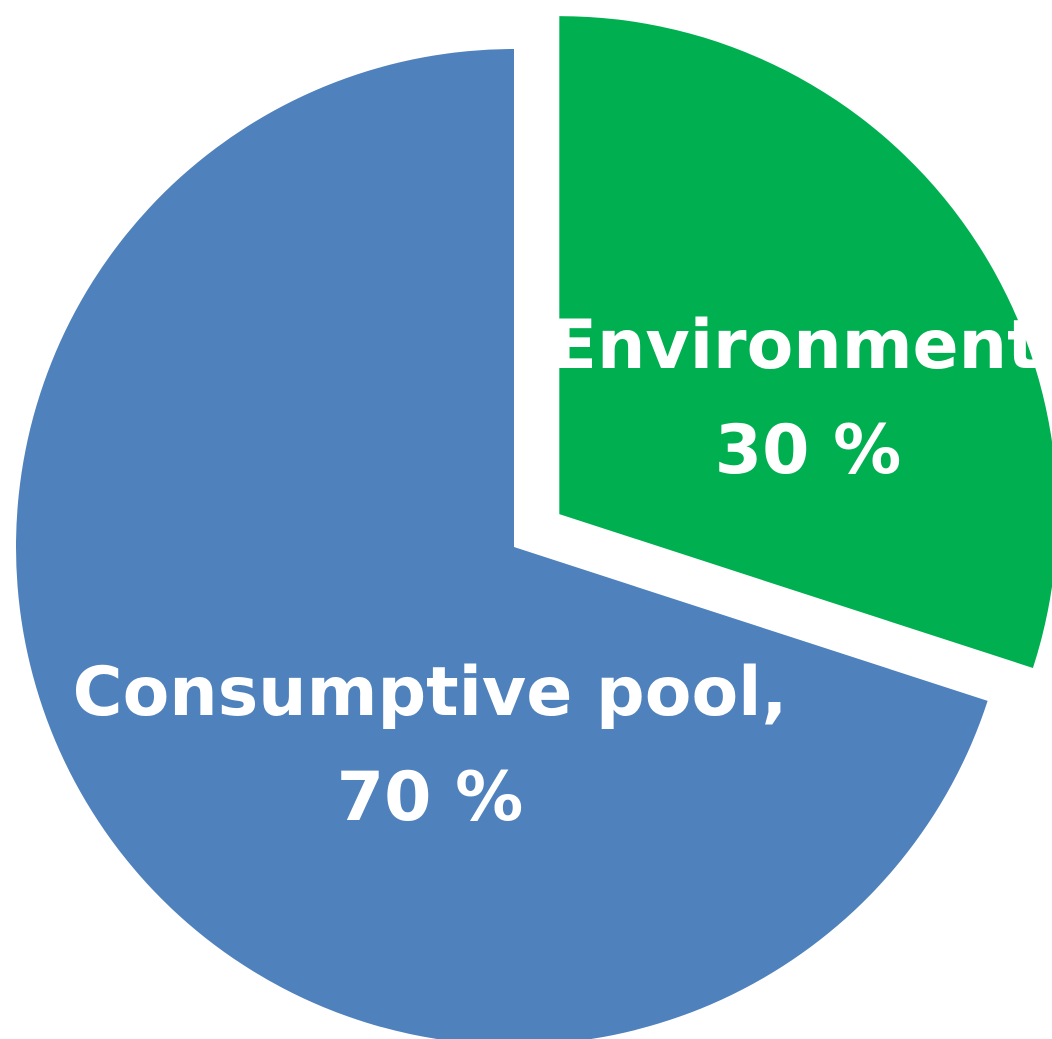 This screenshot has height=1039, width=1052. I want to click on slice-value-environment: 30 %, so click(808, 450).